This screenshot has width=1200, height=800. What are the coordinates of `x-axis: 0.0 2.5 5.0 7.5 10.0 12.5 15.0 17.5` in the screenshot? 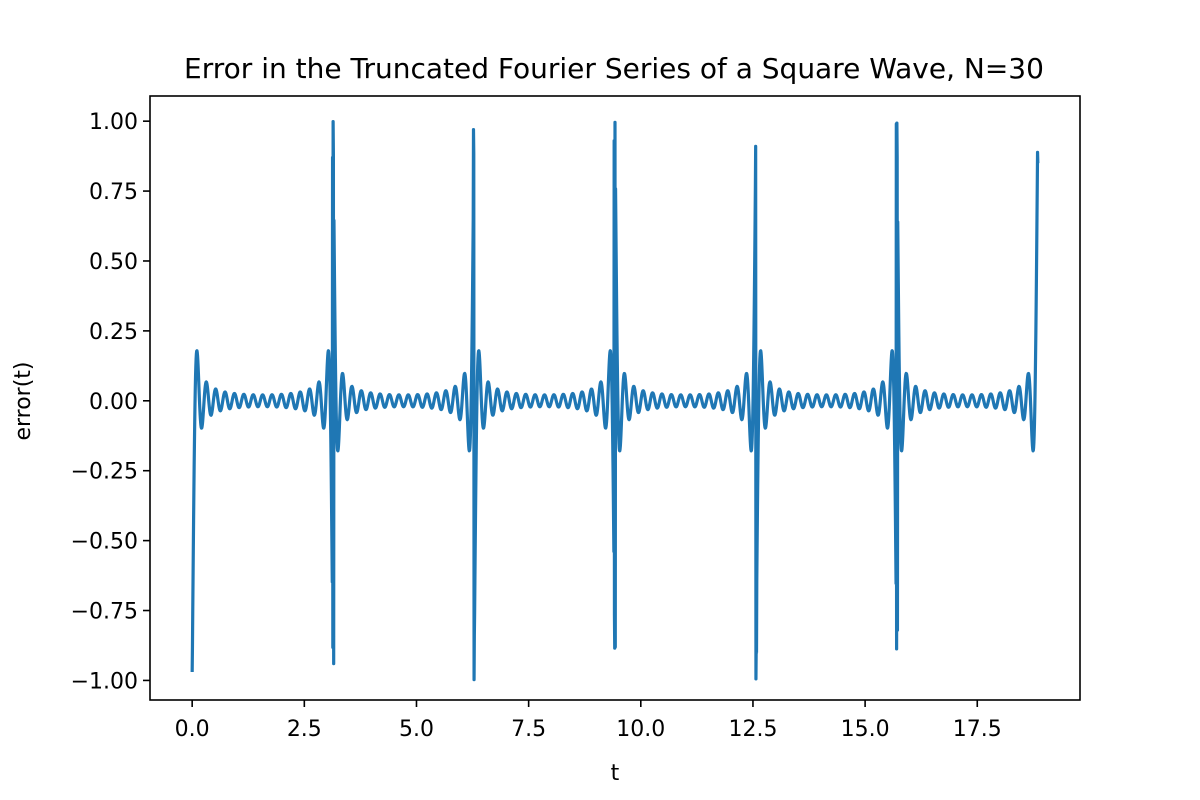 It's located at (588, 721).